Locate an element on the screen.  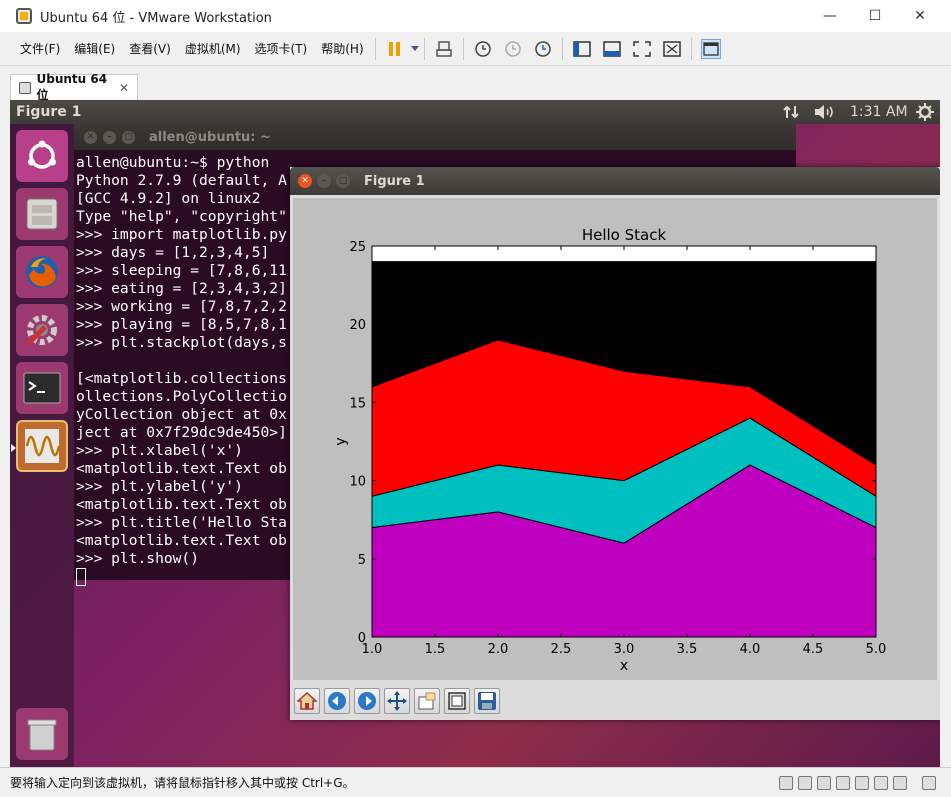
chart-title: Hello Stack is located at coordinates (624, 235).